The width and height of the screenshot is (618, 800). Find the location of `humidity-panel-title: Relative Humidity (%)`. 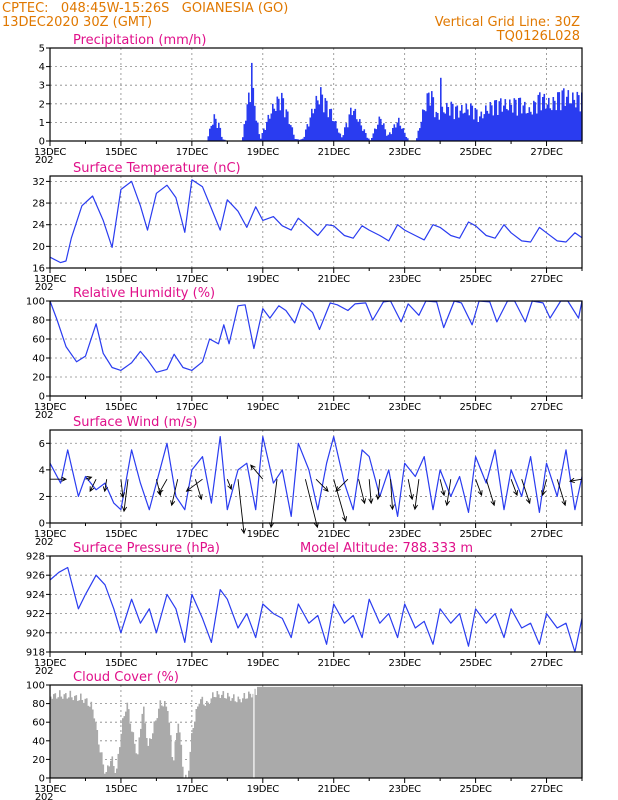

humidity-panel-title: Relative Humidity (%) is located at coordinates (144, 293).